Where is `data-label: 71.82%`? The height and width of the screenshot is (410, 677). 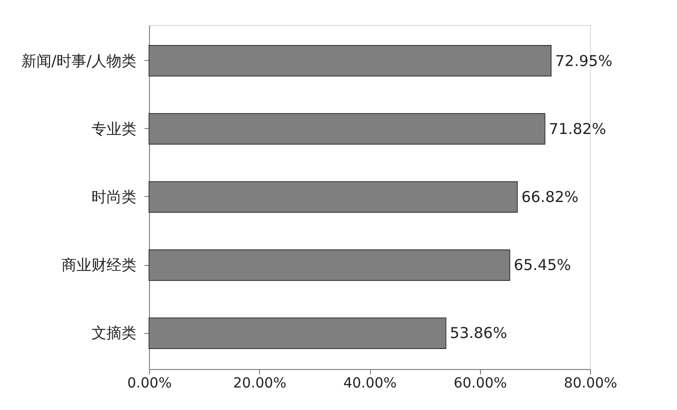 data-label: 71.82% is located at coordinates (577, 129).